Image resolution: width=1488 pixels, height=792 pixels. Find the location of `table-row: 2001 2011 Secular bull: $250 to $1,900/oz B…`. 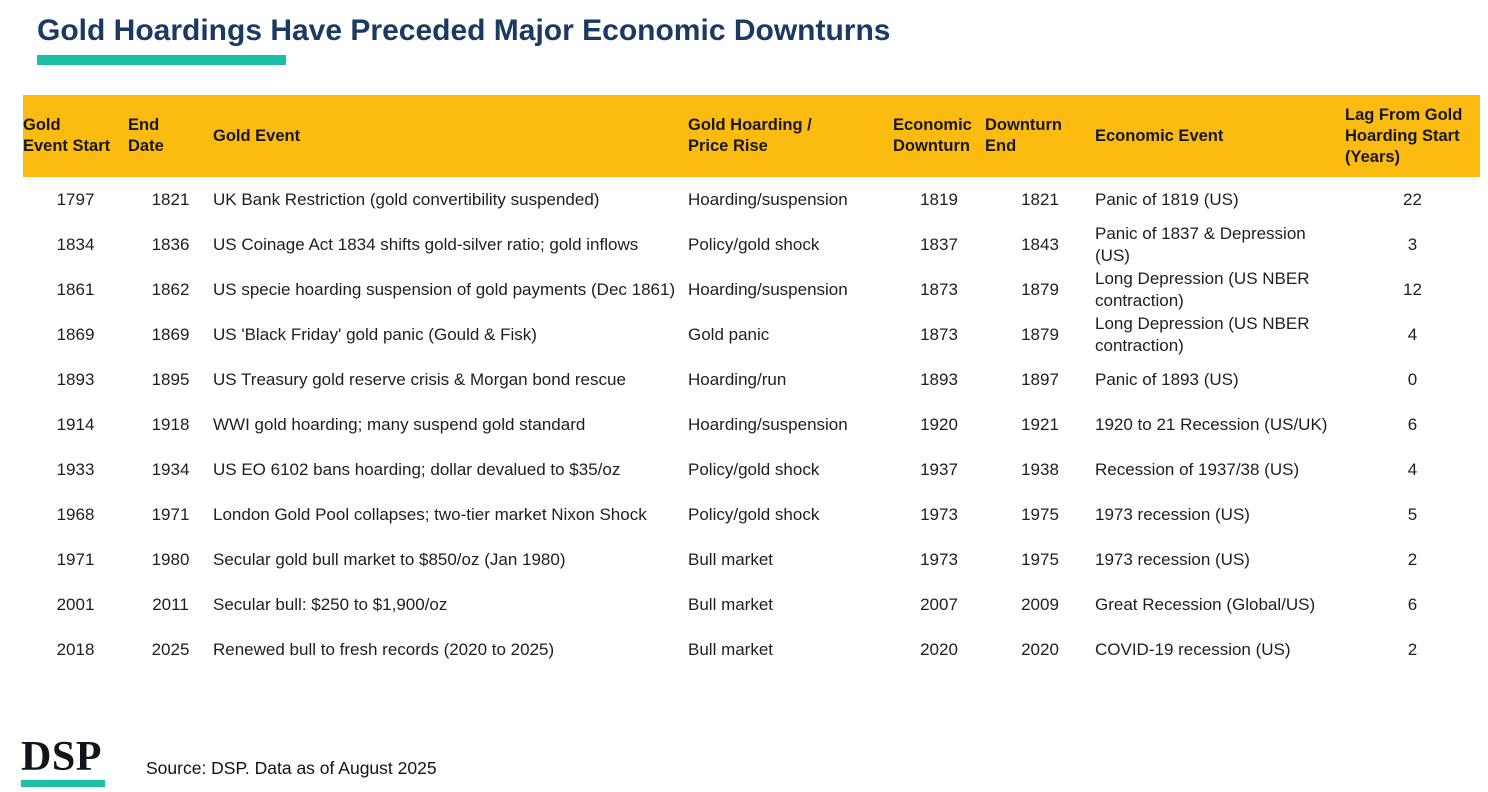

table-row: 2001 2011 Secular bull: $250 to $1,900/oz B… is located at coordinates (751, 604).